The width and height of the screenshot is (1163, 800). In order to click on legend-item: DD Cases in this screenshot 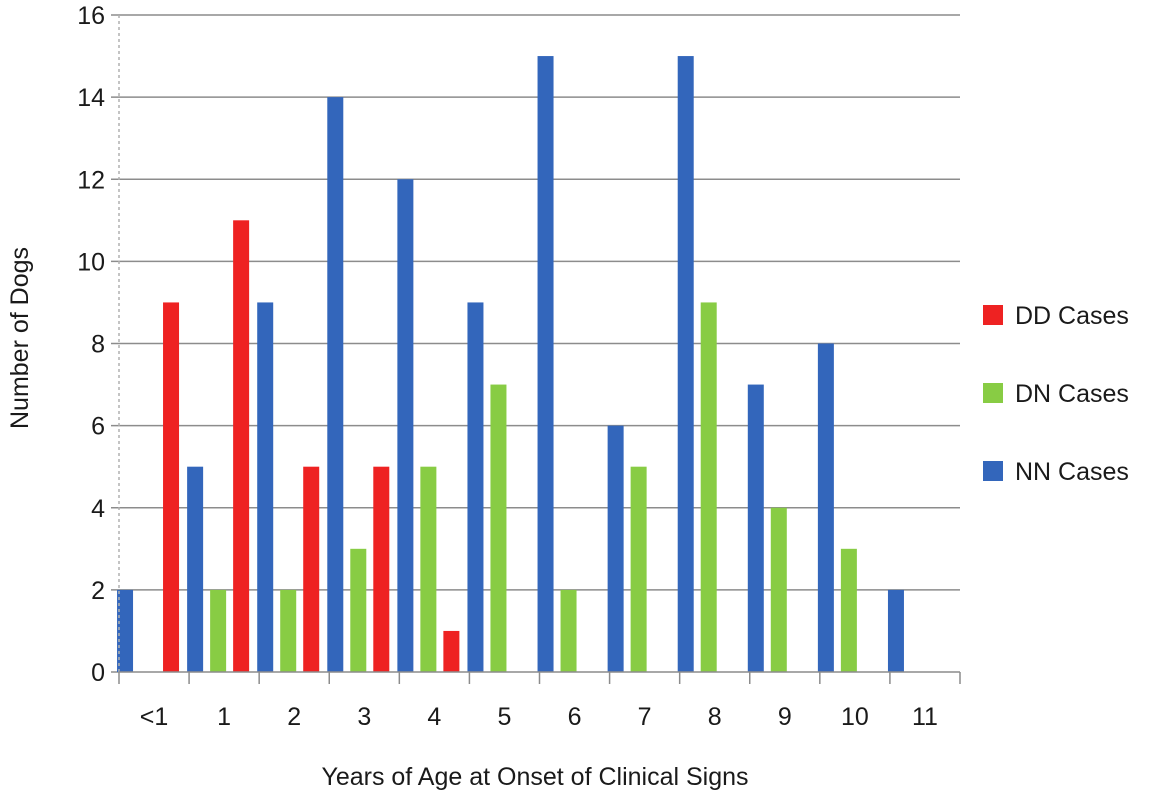, I will do `click(1056, 316)`.